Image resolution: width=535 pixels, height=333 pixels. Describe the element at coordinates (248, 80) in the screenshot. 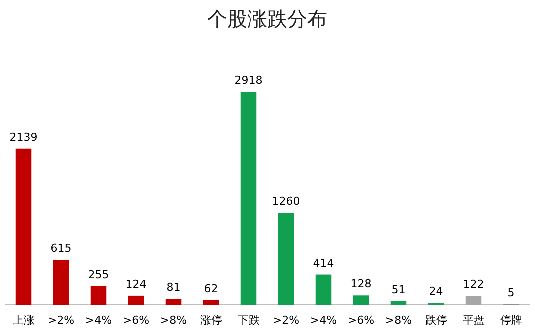

I see `data-label: 2918` at that location.